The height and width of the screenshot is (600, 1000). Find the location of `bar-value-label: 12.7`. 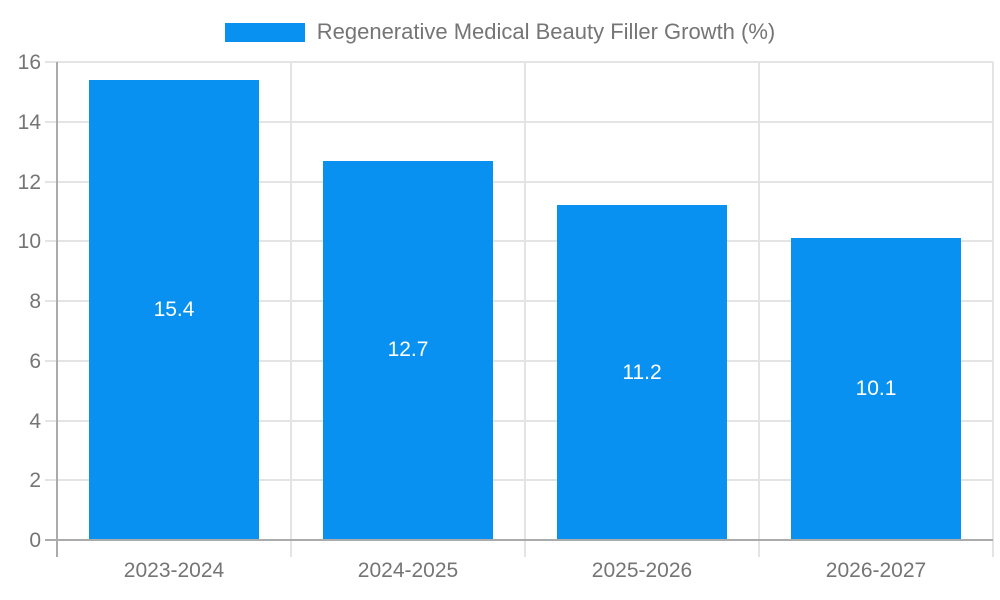

bar-value-label: 12.7 is located at coordinates (408, 350).